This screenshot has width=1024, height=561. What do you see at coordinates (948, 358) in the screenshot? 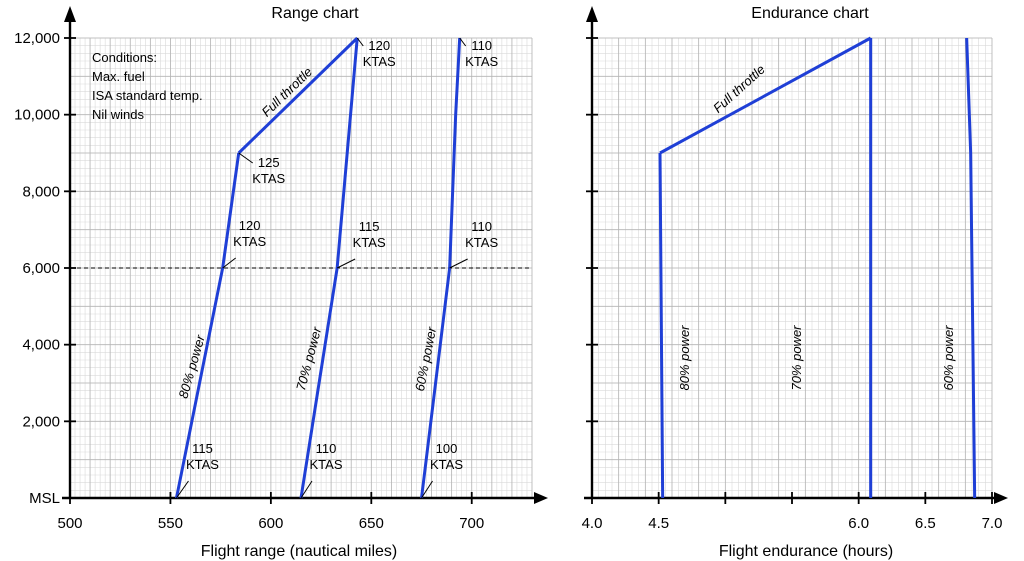
I see `series-label: 60% power` at bounding box center [948, 358].